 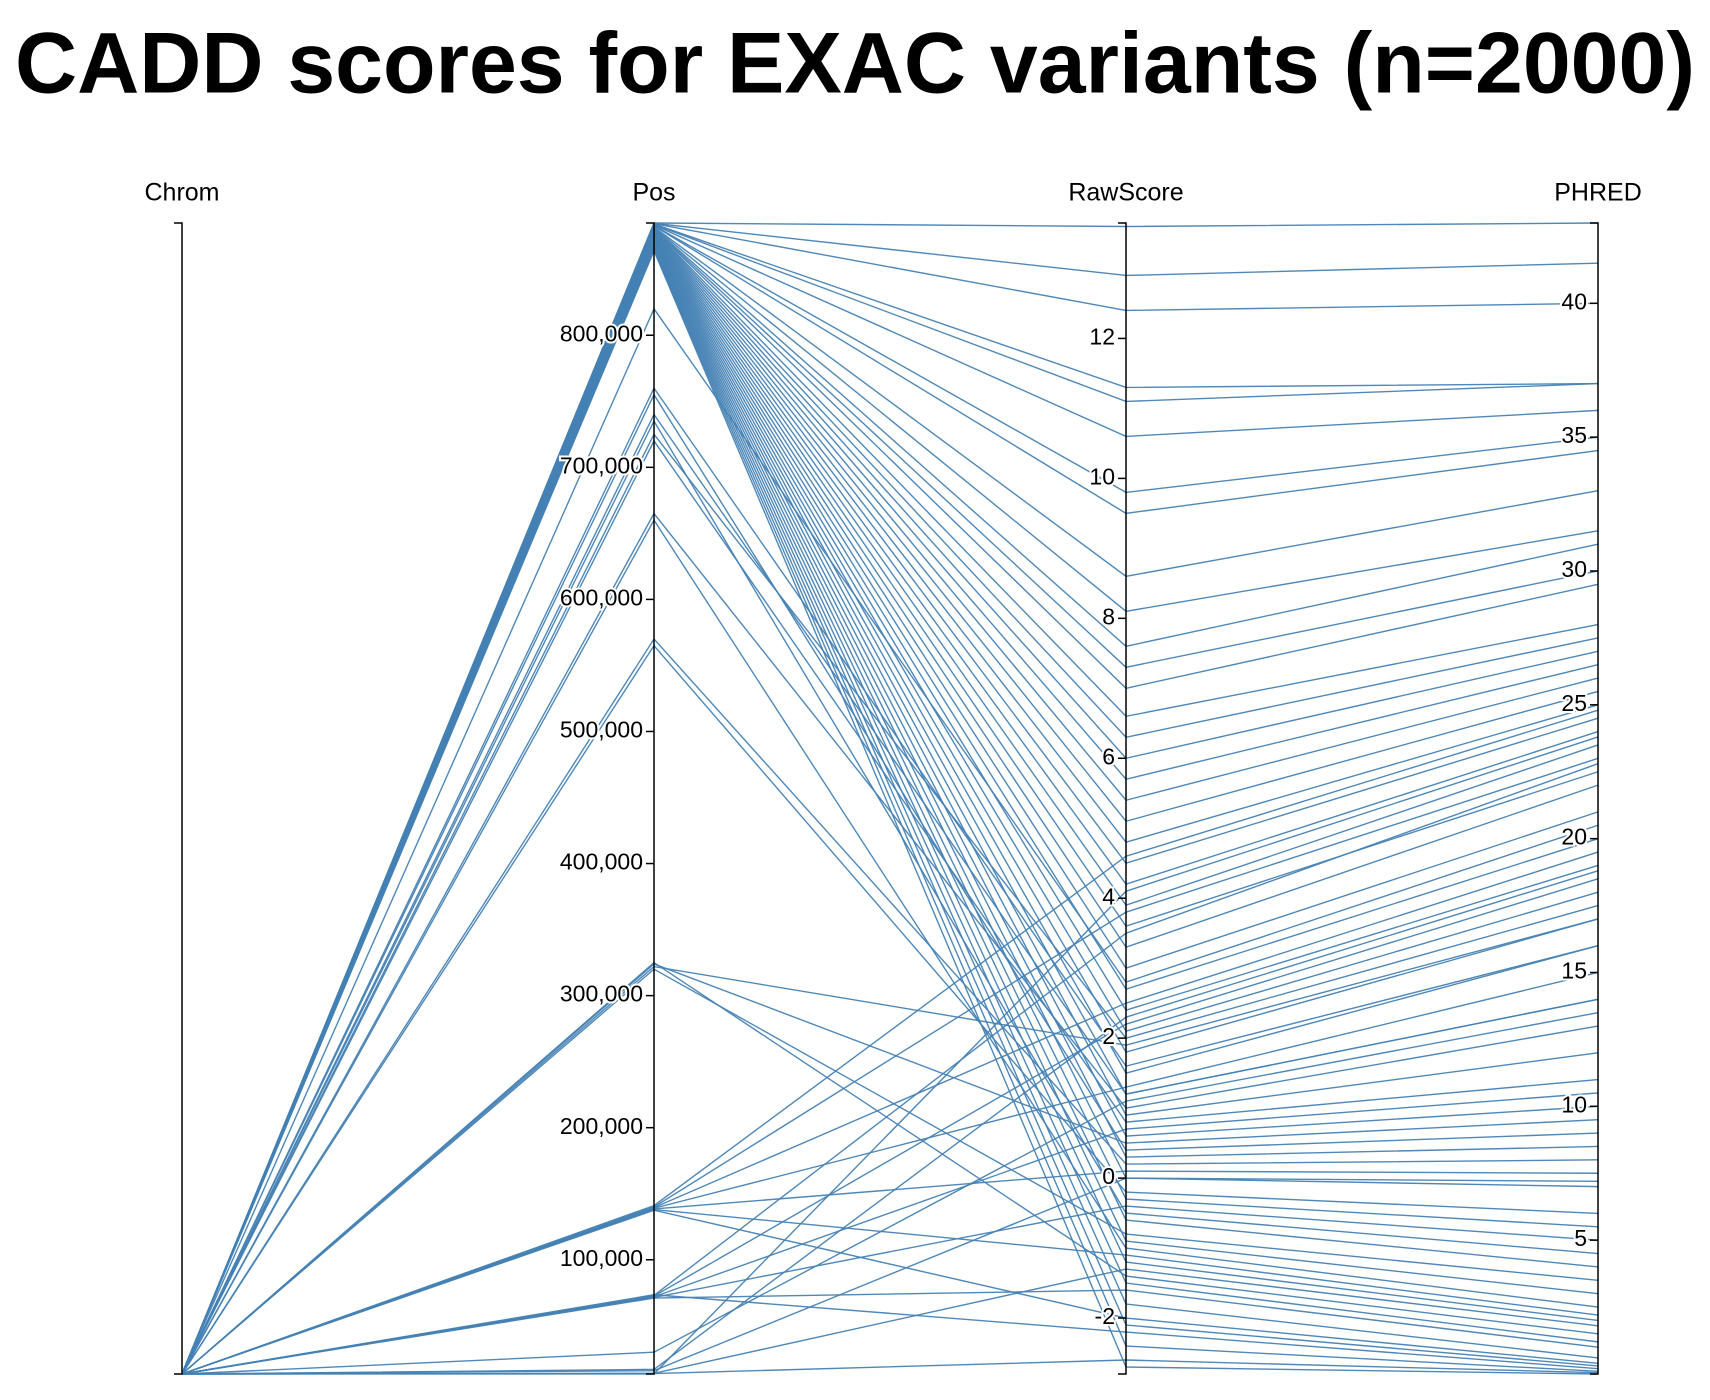 What do you see at coordinates (1580, 1238) in the screenshot?
I see `tick-label: 5` at bounding box center [1580, 1238].